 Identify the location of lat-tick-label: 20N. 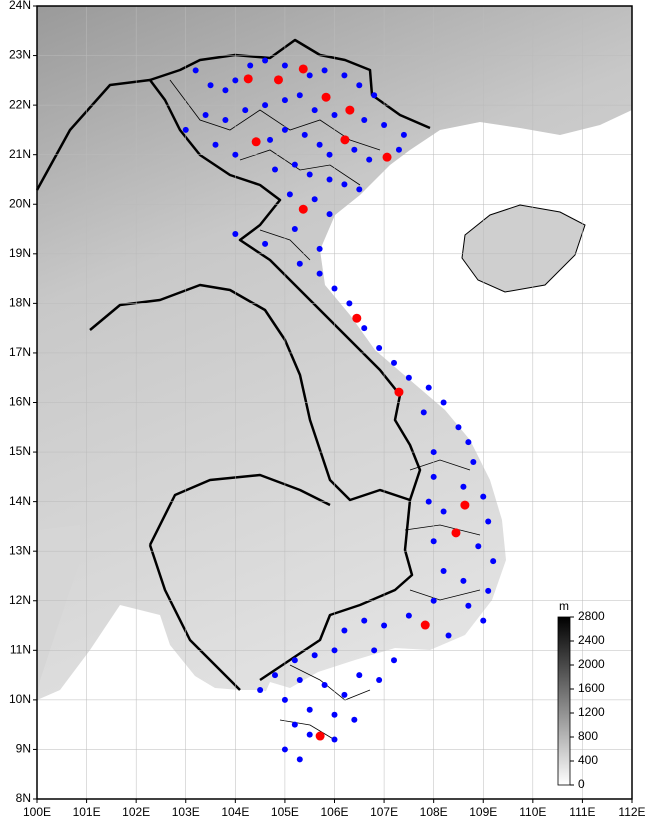
(20, 203).